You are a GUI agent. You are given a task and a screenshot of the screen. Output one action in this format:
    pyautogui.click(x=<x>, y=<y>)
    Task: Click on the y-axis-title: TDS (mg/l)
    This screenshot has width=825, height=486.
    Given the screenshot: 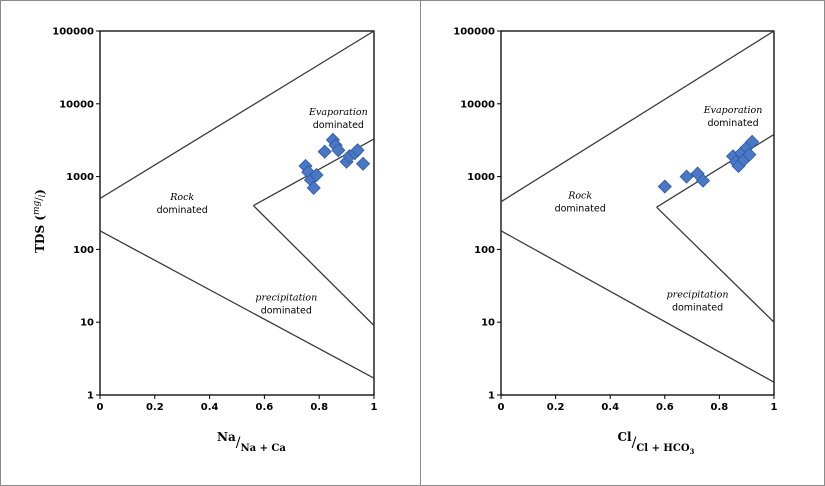 What is the action you would take?
    pyautogui.click(x=39, y=221)
    